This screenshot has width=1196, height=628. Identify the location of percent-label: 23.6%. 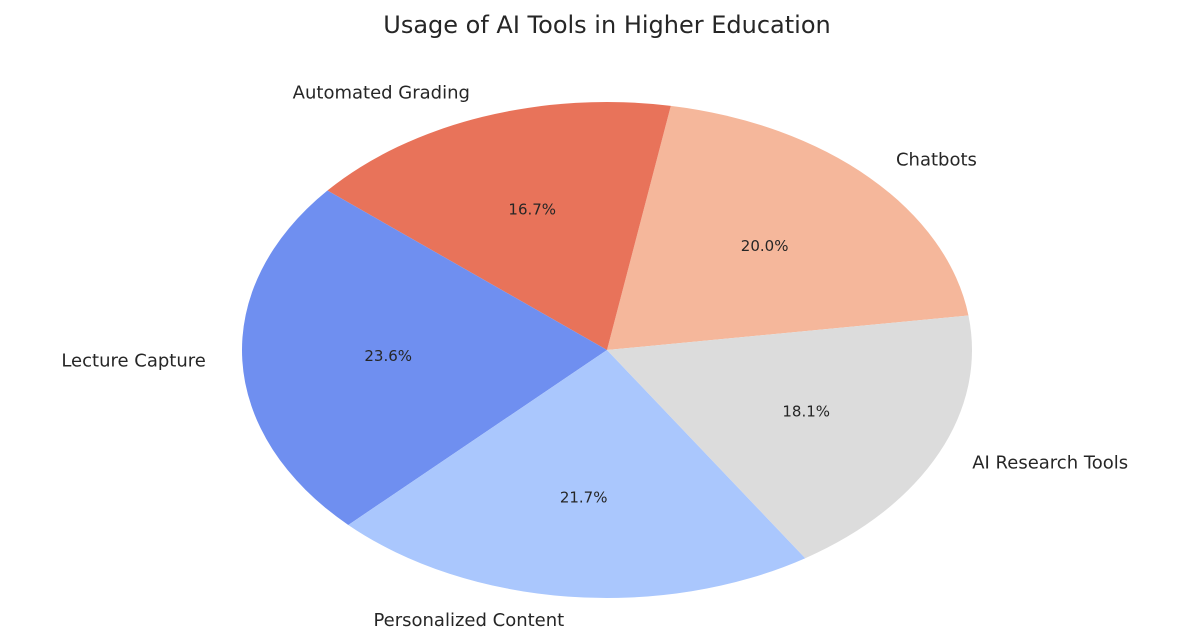
(388, 356).